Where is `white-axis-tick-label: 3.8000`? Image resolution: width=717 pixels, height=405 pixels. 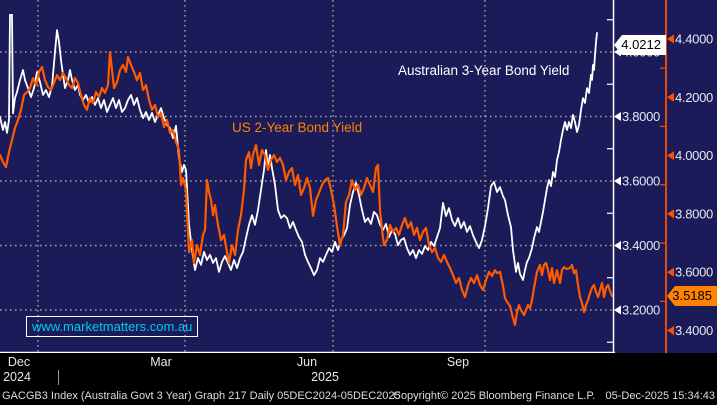
white-axis-tick-label: 3.8000 is located at coordinates (641, 116).